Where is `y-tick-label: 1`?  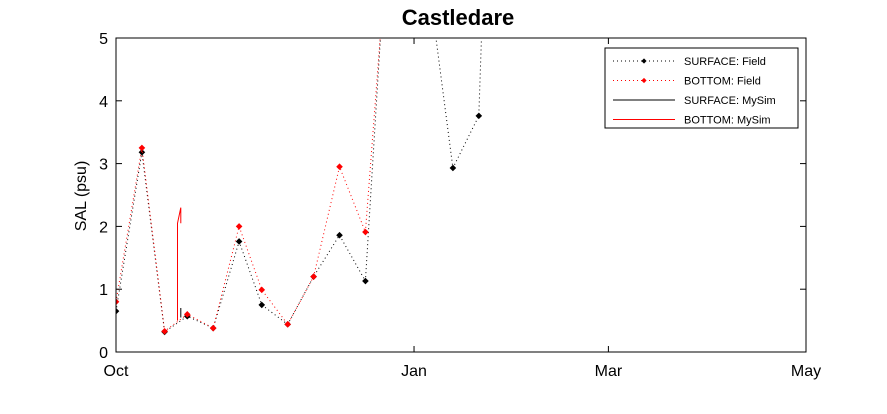 y-tick-label: 1 is located at coordinates (103, 290).